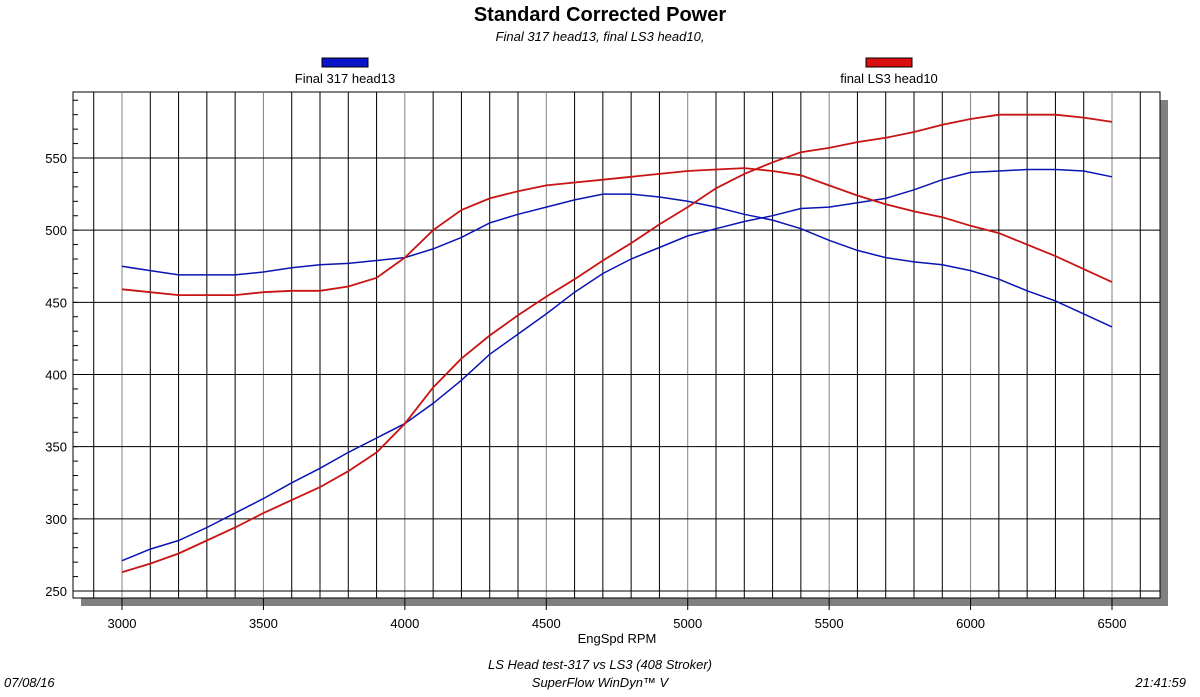 This screenshot has height=697, width=1200. Describe the element at coordinates (889, 62) in the screenshot. I see `legend-swatch-red` at that location.